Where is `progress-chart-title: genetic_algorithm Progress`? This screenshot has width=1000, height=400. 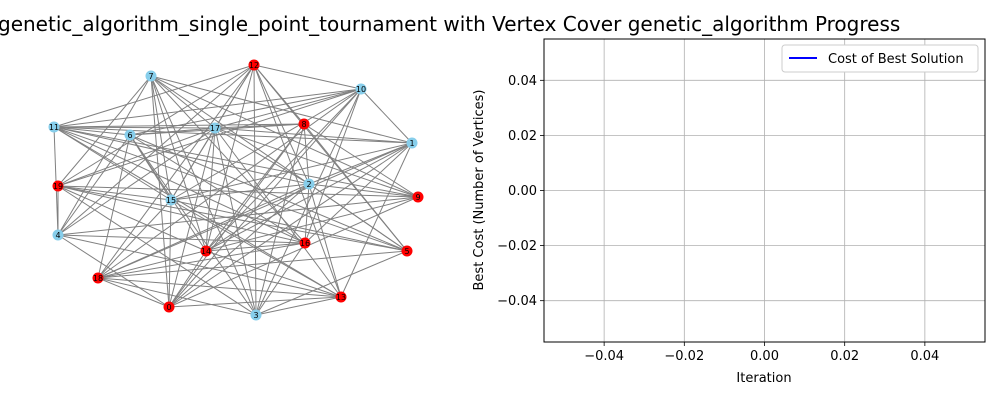
progress-chart-title: genetic_algorithm Progress is located at coordinates (764, 24).